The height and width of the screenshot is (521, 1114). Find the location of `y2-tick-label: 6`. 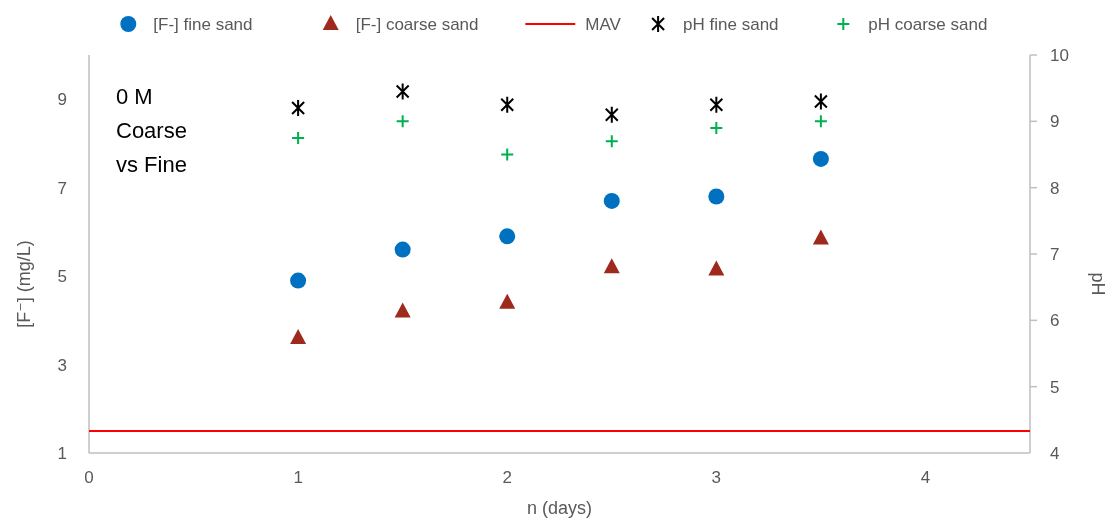

y2-tick-label: 6 is located at coordinates (1055, 321).